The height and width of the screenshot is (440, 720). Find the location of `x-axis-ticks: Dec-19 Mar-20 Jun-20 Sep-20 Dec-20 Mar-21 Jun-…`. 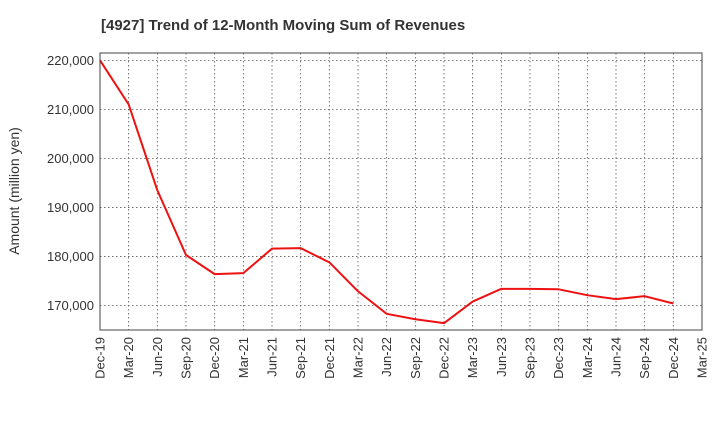

x-axis-ticks: Dec-19 Mar-20 Jun-20 Sep-20 Dec-20 Mar-21 Jun-… is located at coordinates (401, 358).